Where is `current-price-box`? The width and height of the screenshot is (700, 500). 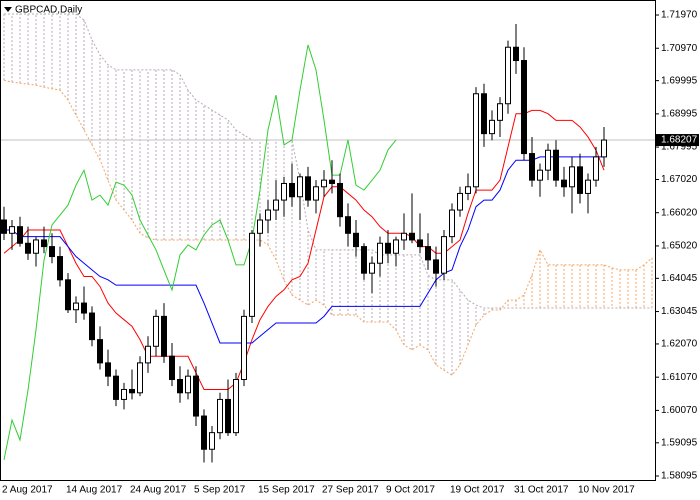
current-price-box is located at coordinates (677, 140).